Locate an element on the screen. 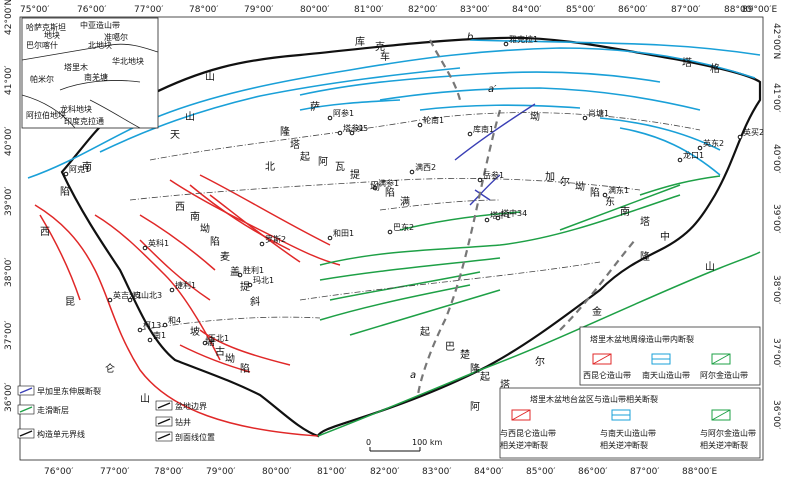 This screenshot has width=793, height=485. central-region-char: 西 is located at coordinates (180, 207).